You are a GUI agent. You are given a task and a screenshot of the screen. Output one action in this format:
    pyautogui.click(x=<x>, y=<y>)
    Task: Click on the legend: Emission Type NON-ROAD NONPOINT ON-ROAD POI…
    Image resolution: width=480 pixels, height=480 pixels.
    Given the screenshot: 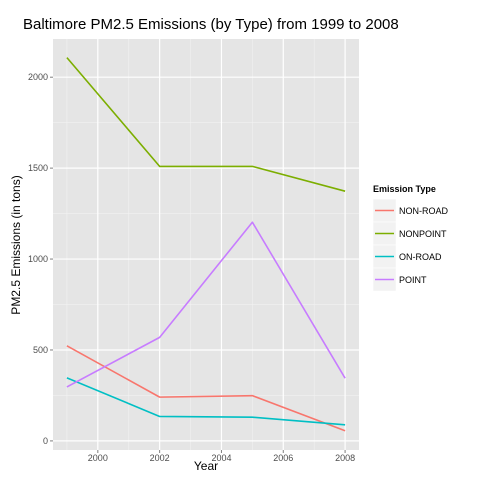 What is the action you would take?
    pyautogui.click(x=410, y=238)
    